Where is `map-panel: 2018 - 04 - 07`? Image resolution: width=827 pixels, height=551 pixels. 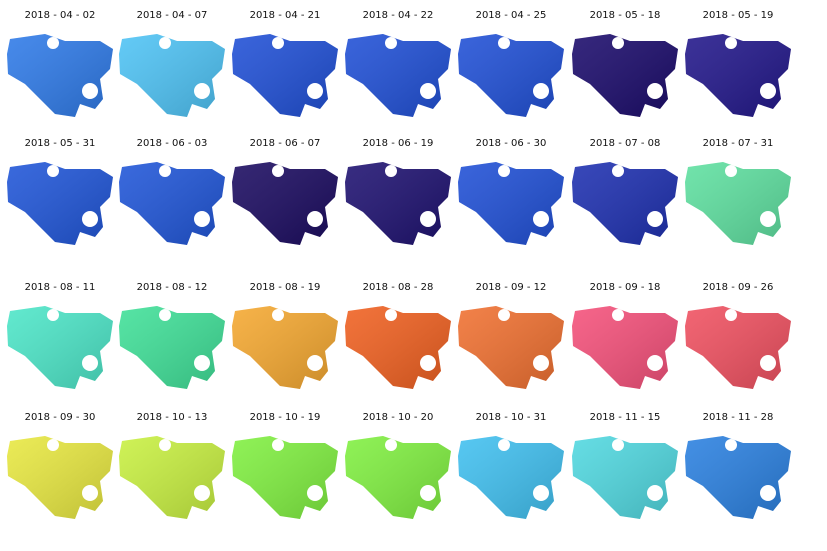 map-panel: 2018 - 04 - 07 is located at coordinates (172, 63).